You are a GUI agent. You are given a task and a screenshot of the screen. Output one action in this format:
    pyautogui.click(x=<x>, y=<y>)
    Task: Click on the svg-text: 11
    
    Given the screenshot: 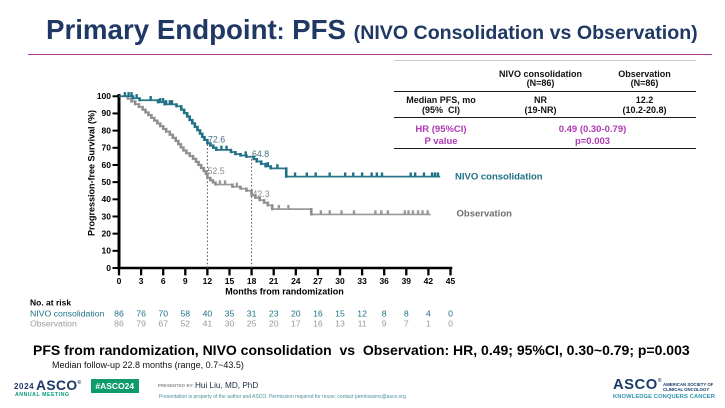 What is the action you would take?
    pyautogui.click(x=362, y=324)
    